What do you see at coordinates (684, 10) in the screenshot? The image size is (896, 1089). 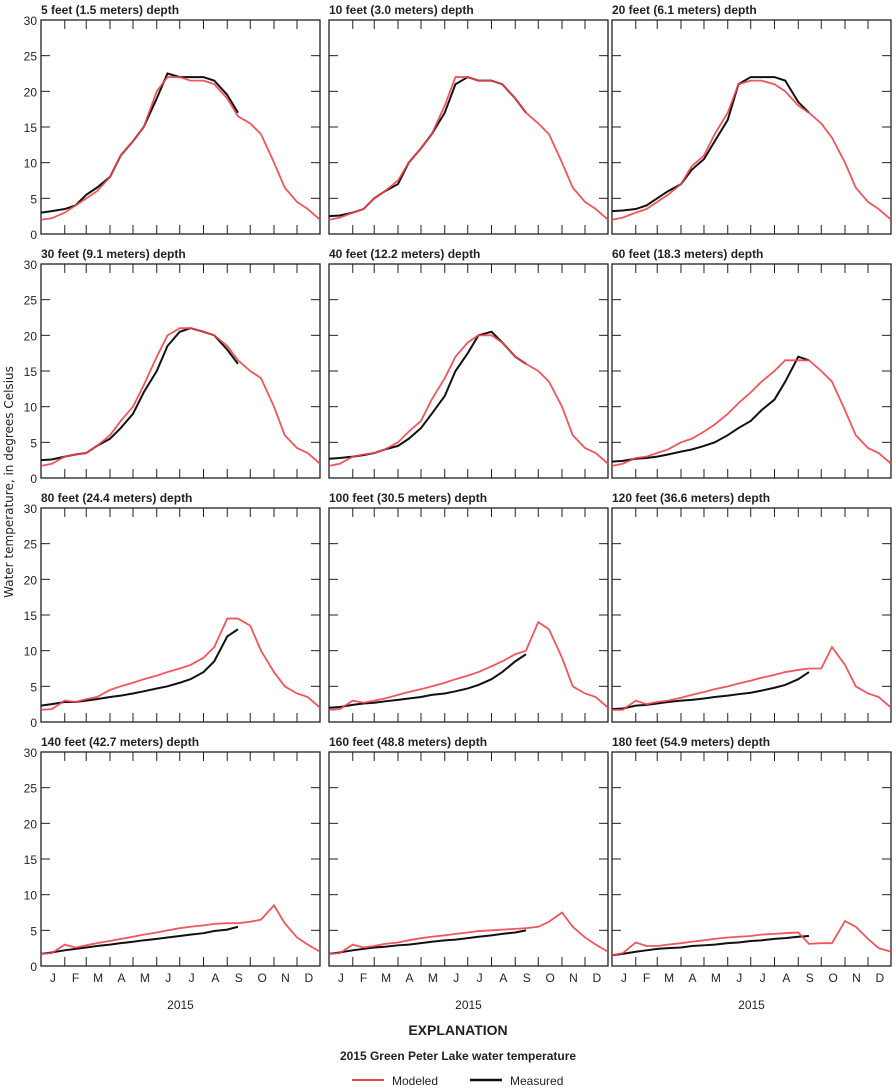 I see `panel-title: 20 feet (6.1 meters) depth` at bounding box center [684, 10].